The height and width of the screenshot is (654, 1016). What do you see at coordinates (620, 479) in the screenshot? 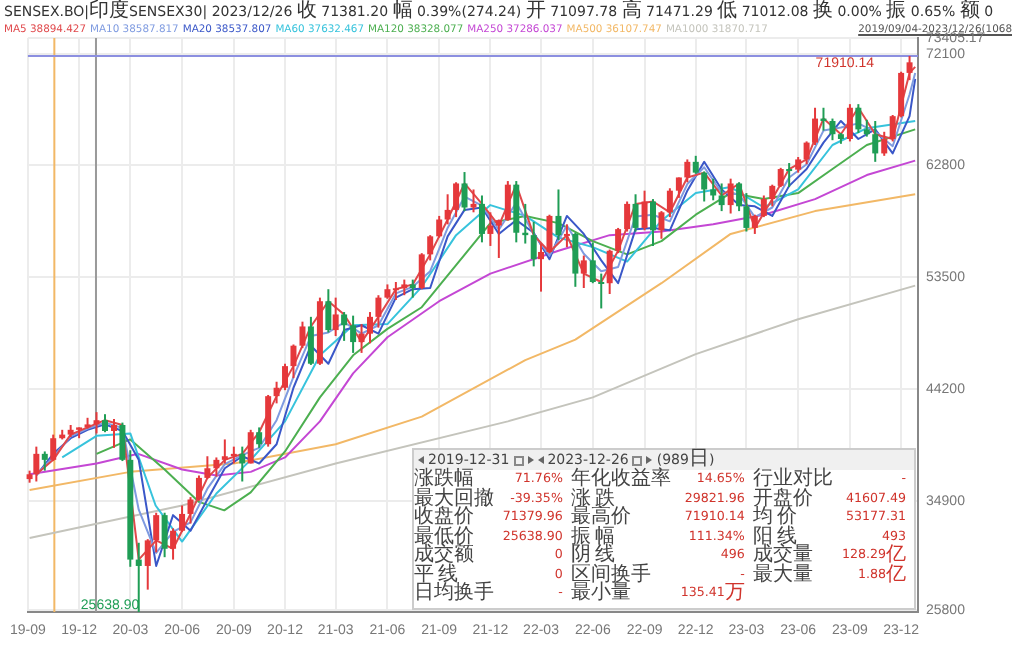
I see `annotation: 年化收益率` at bounding box center [620, 479].